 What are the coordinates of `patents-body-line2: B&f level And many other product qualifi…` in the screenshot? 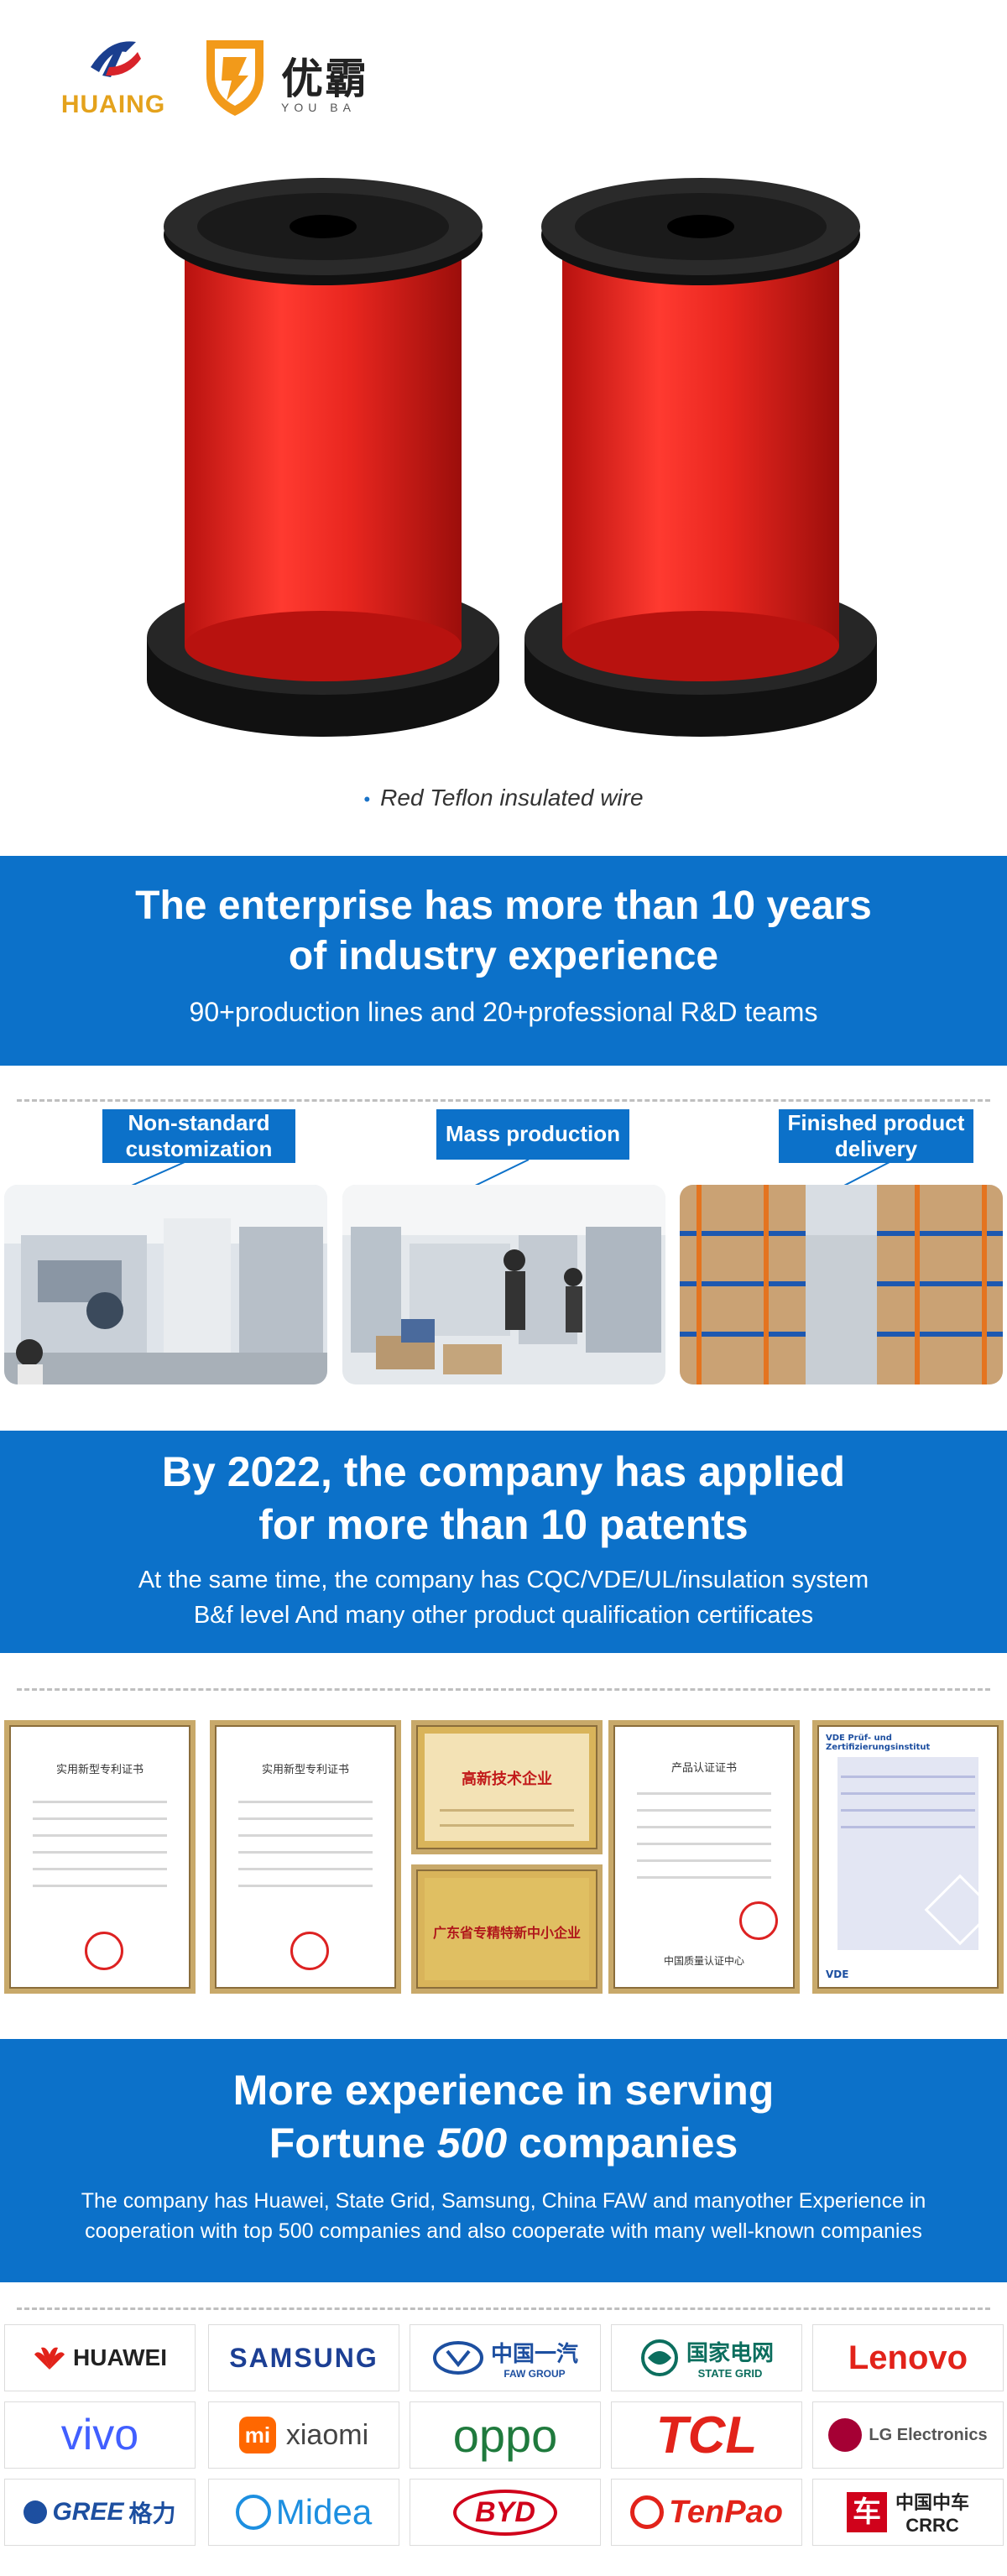 It's located at (503, 1616).